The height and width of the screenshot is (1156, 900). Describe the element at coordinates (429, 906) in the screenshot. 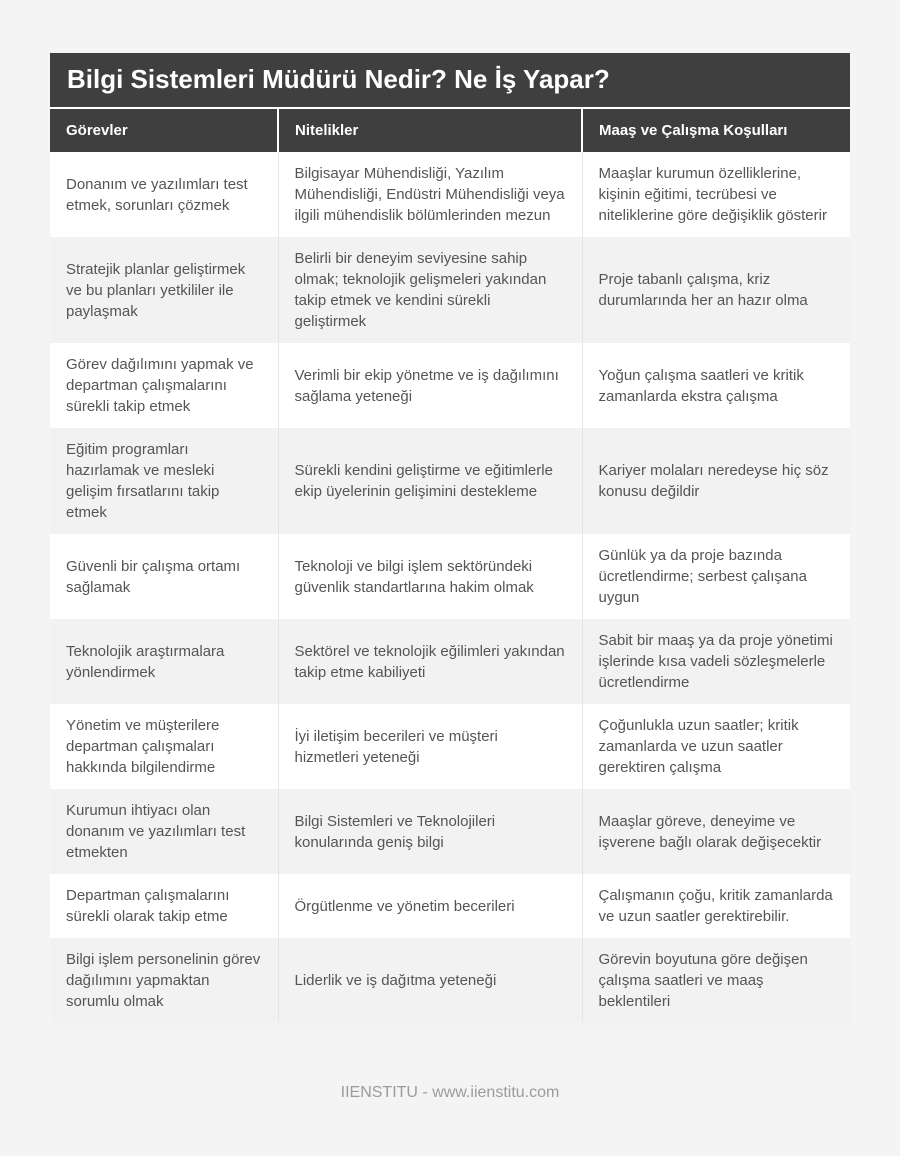

I see `cell-nitelik: Örgütlenme ve yönetim becerileri` at that location.